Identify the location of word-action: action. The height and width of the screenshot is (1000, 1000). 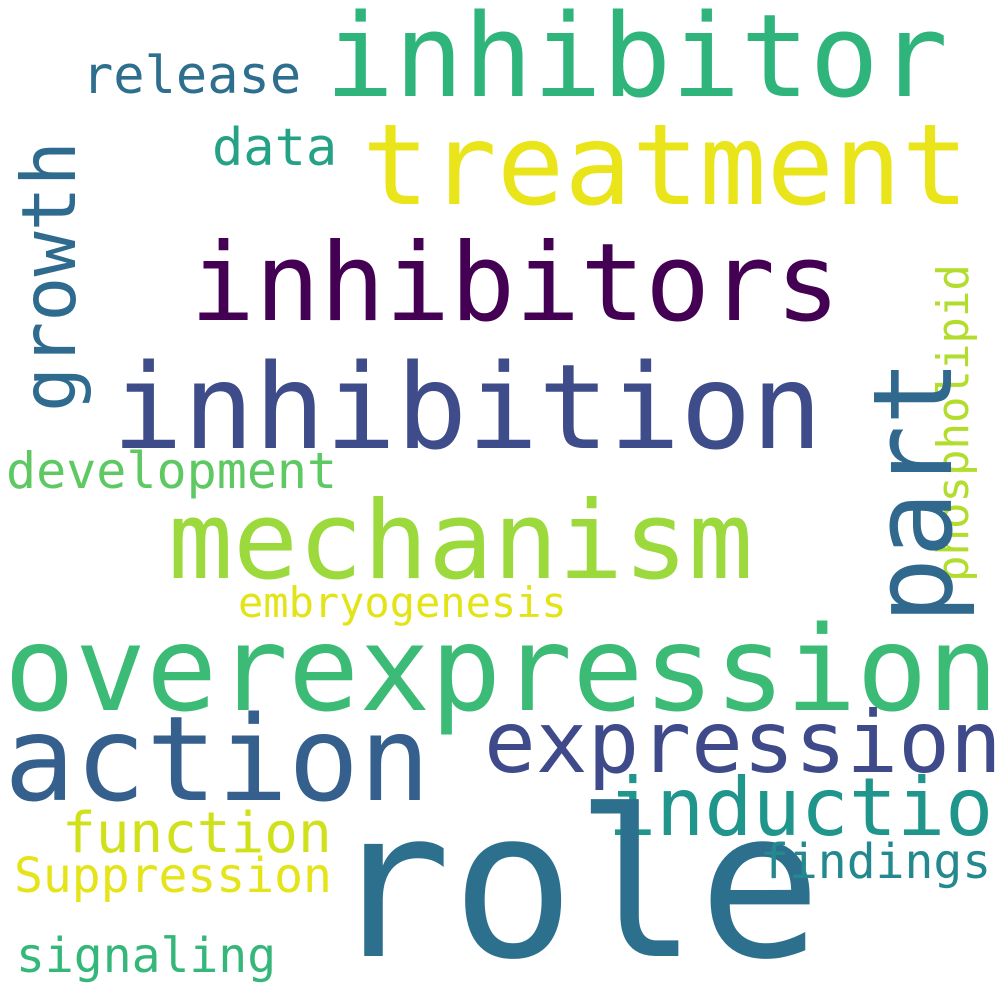
(217, 759).